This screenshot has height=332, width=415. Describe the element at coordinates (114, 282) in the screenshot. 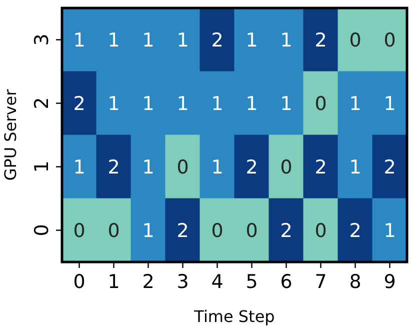

I see `x-tick-label: 1` at that location.